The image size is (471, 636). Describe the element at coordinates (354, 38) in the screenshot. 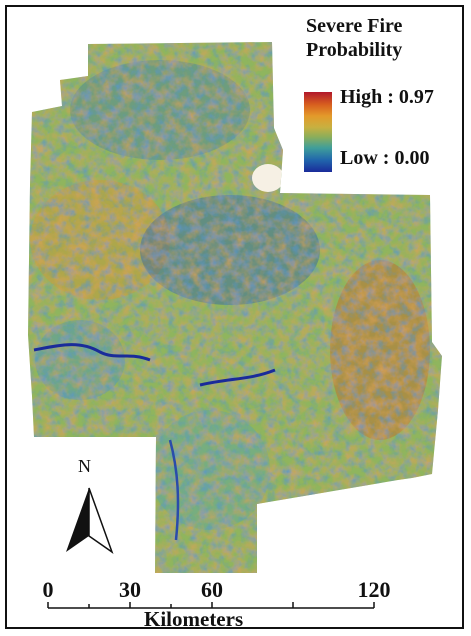

I see `legend-title: Severe Fire Probability` at that location.